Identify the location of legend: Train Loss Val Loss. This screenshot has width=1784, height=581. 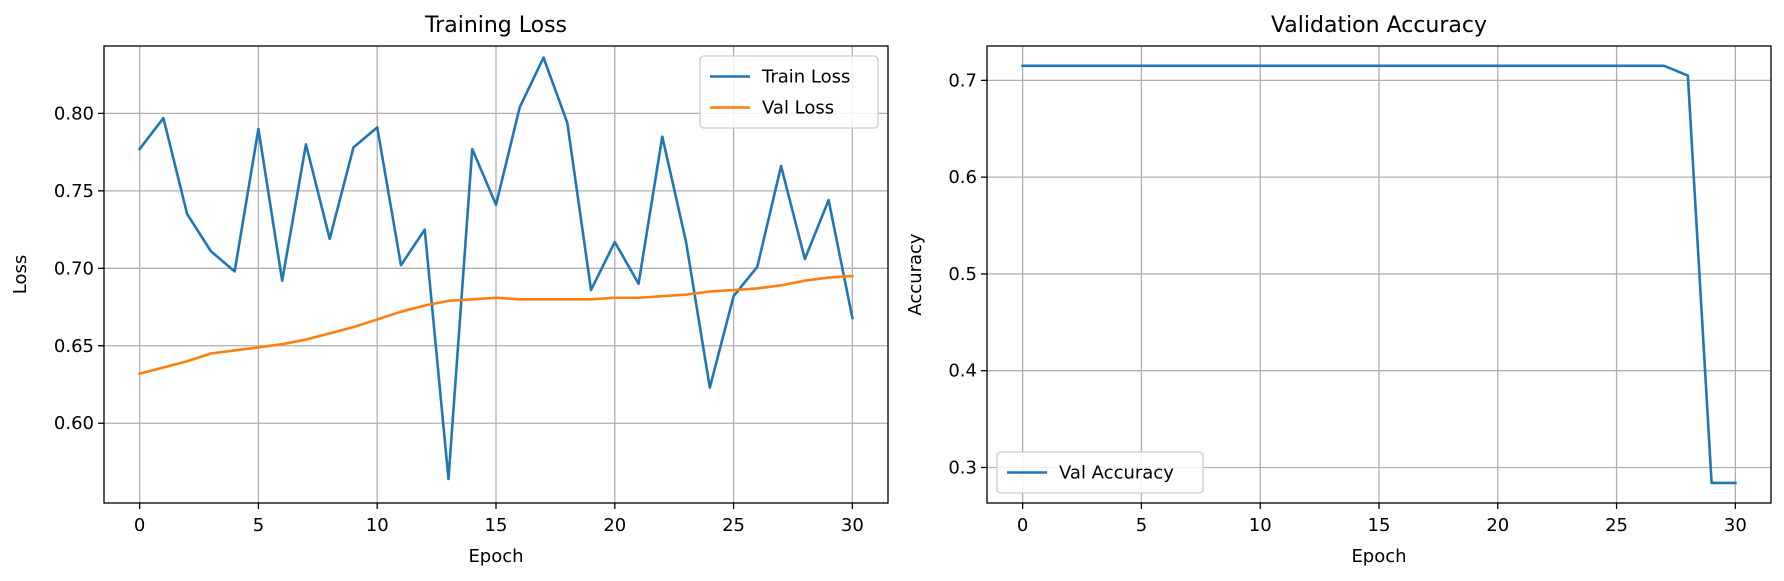
(789, 92).